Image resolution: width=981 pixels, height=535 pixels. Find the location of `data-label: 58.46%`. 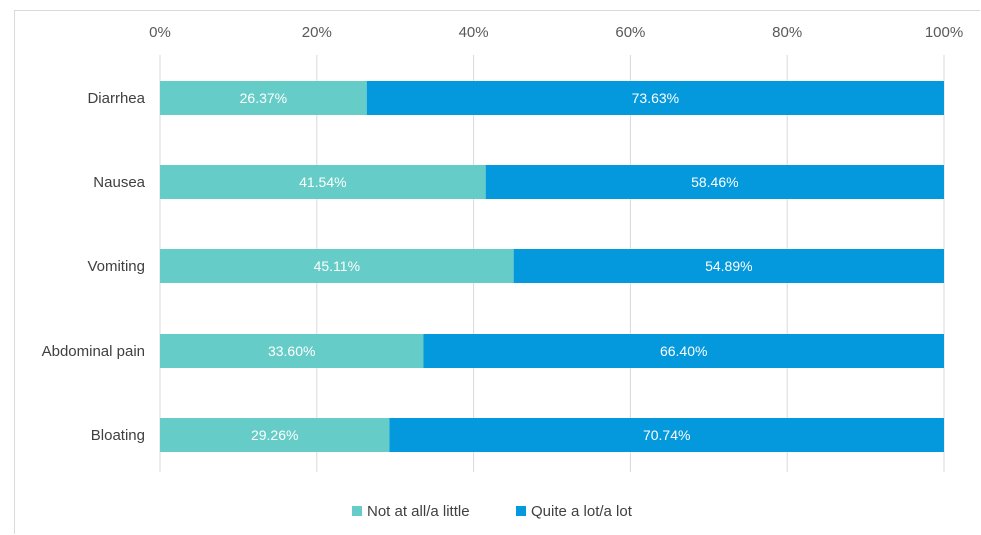

data-label: 58.46% is located at coordinates (714, 182).